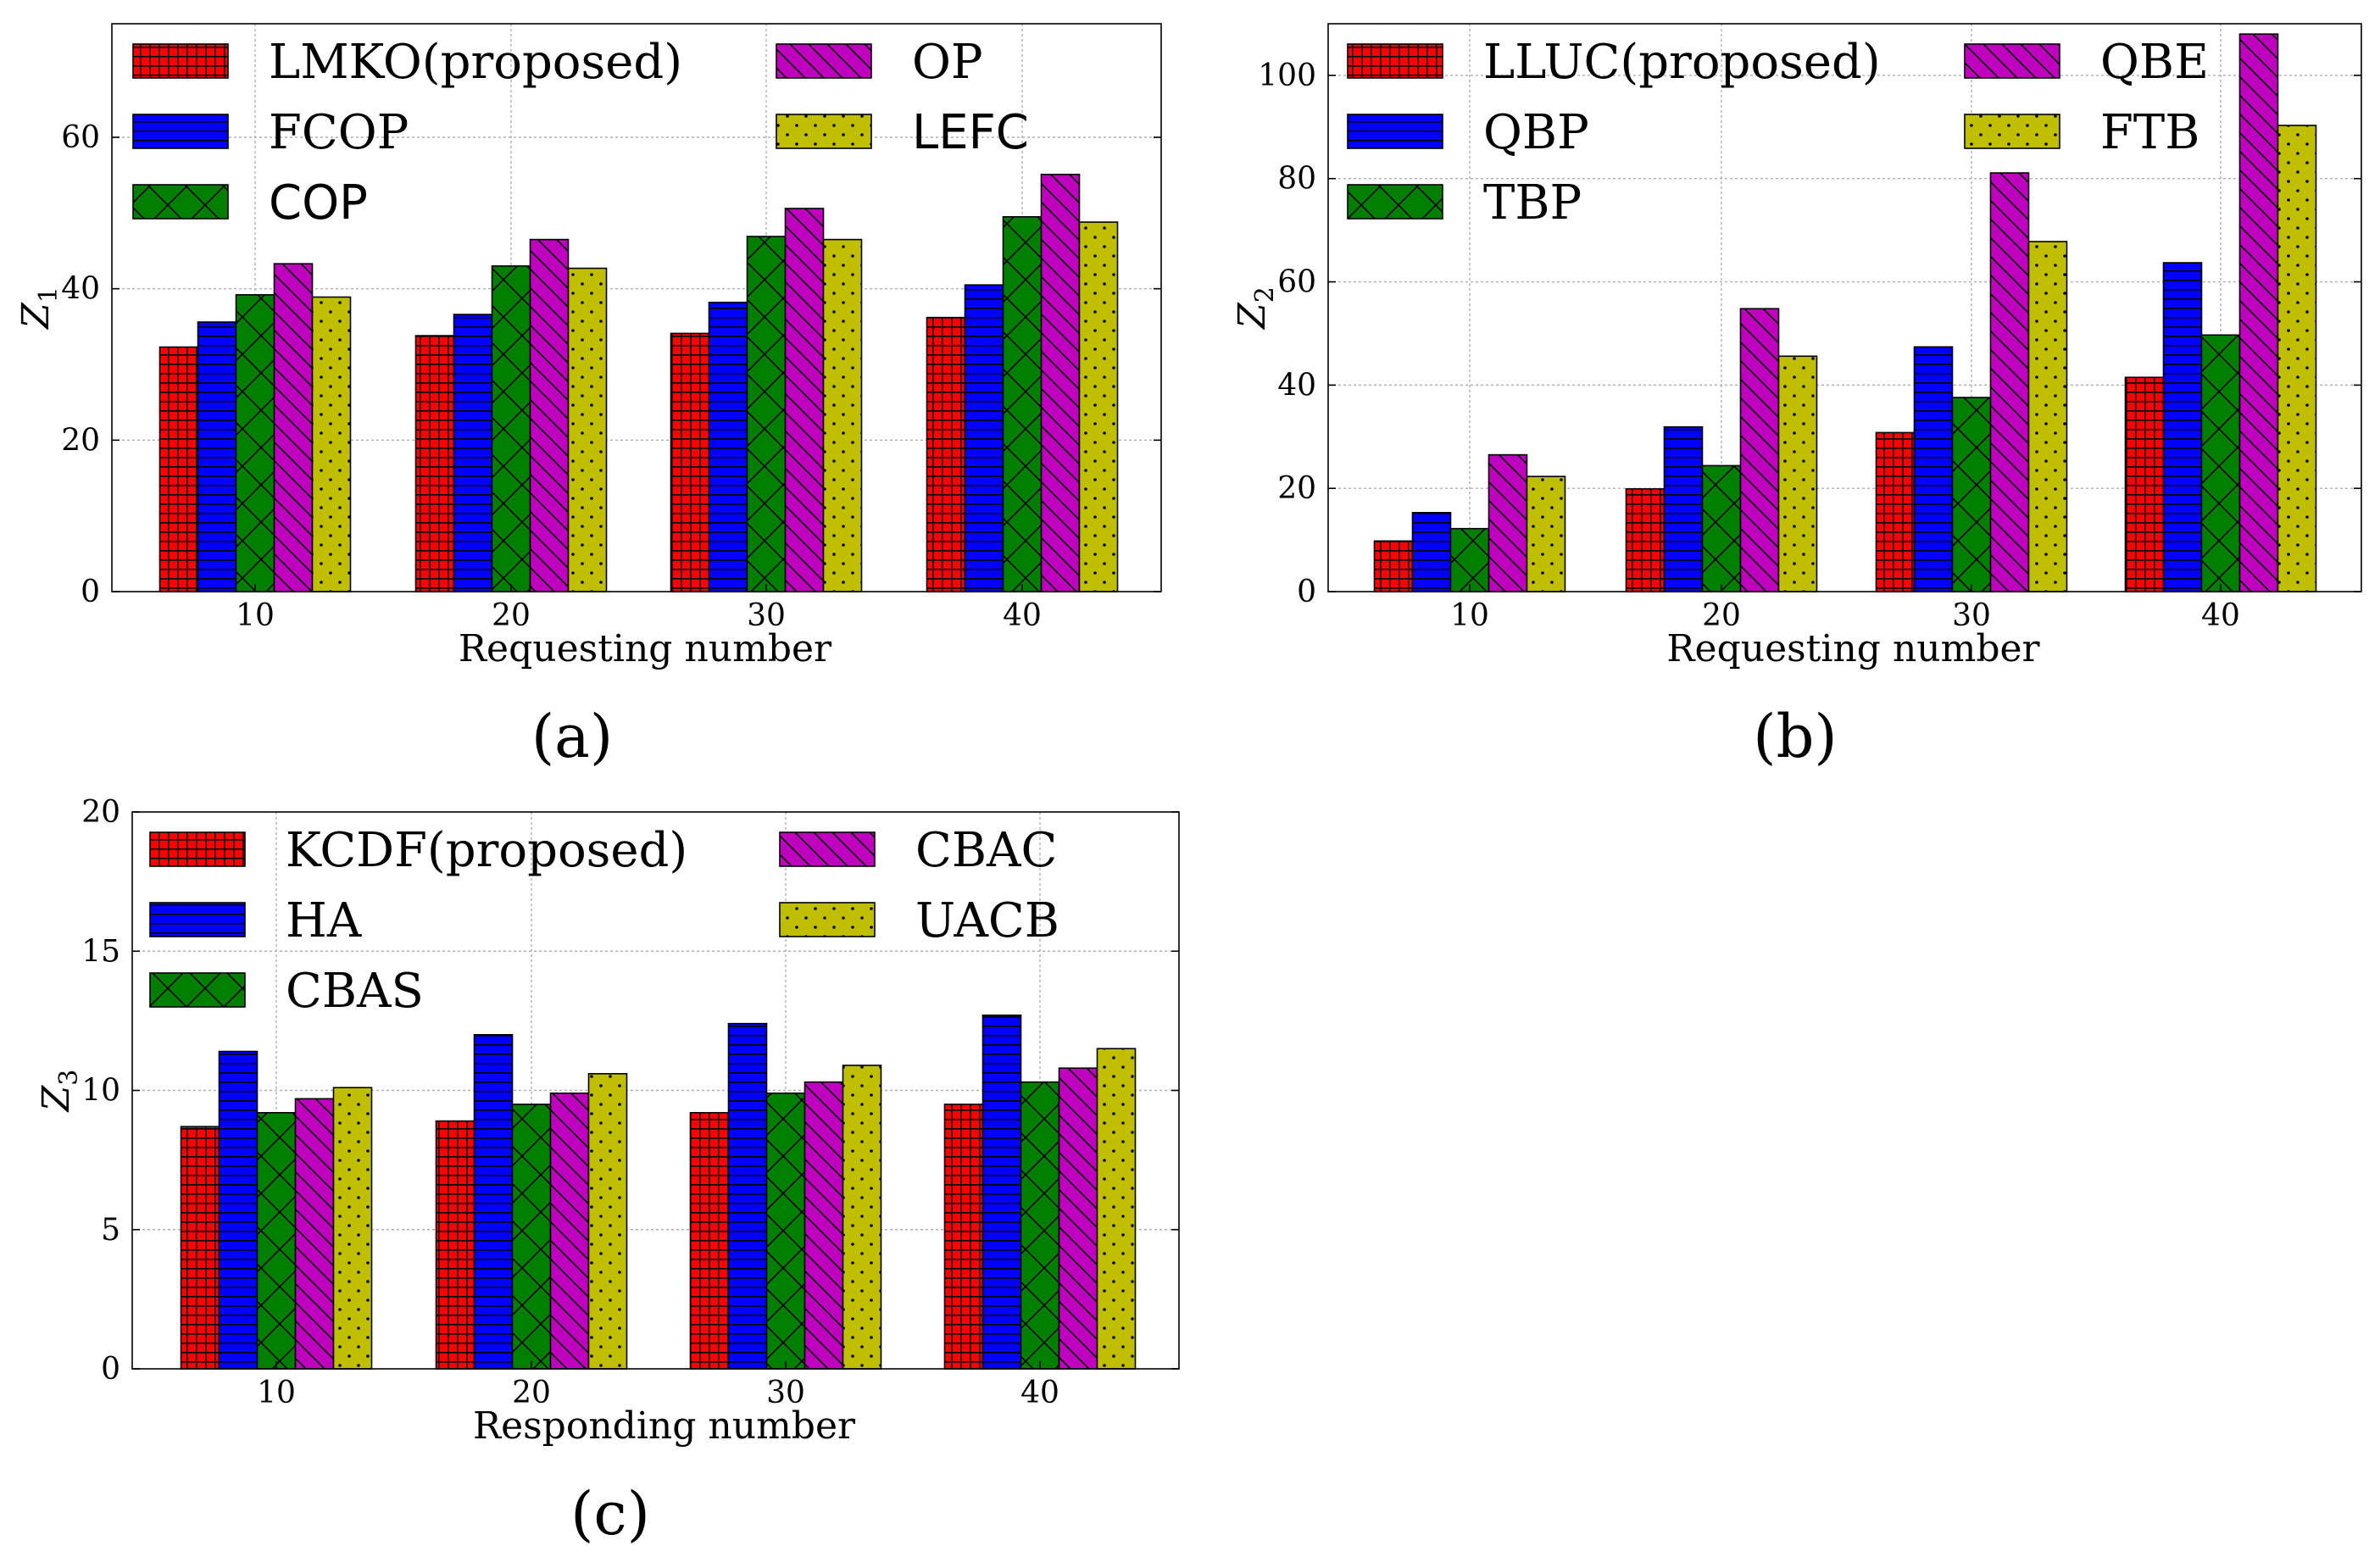  What do you see at coordinates (101, 1091) in the screenshot?
I see `y-tick-label: 10` at bounding box center [101, 1091].